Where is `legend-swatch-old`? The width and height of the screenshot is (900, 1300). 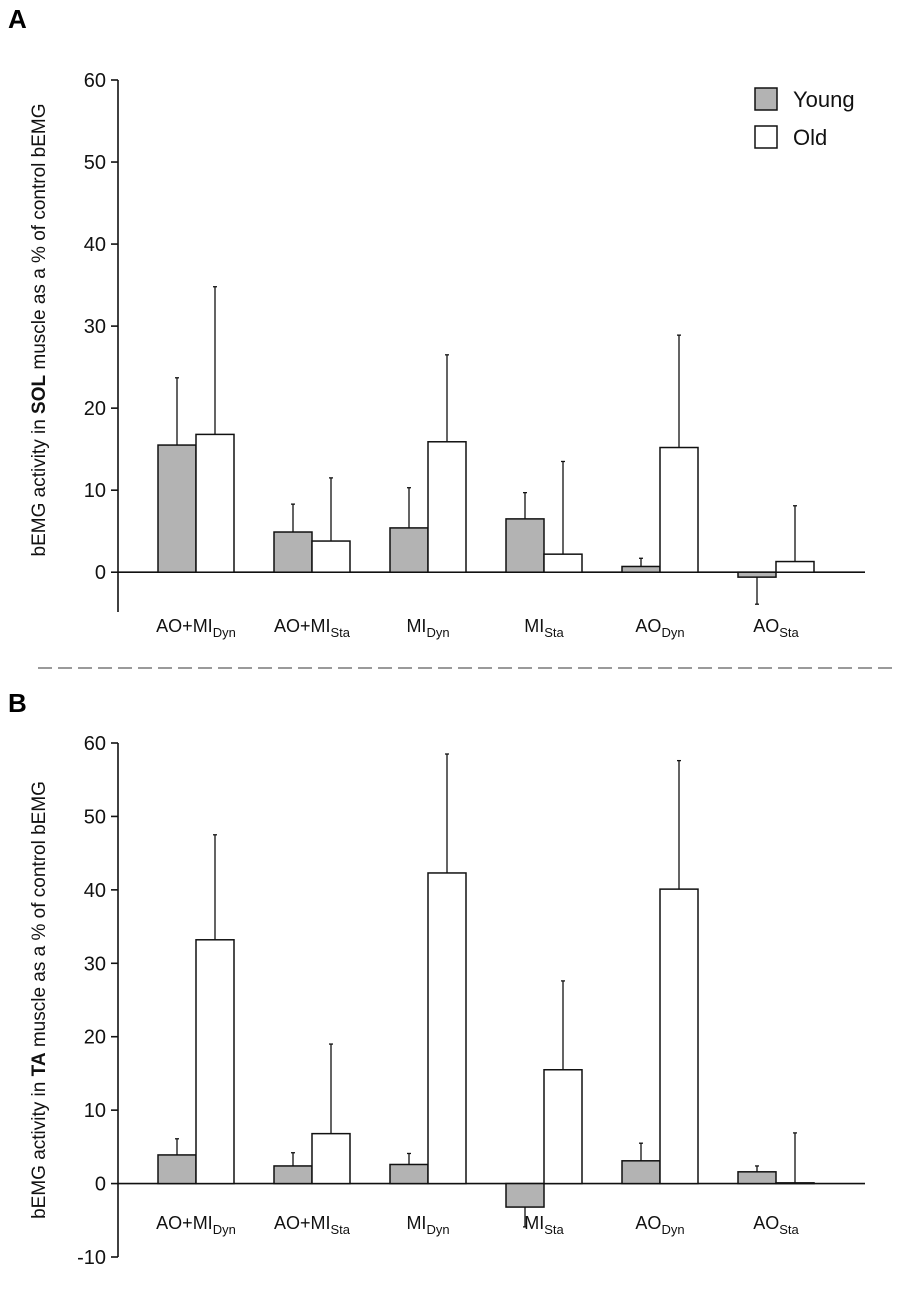
legend-swatch-old is located at coordinates (766, 137).